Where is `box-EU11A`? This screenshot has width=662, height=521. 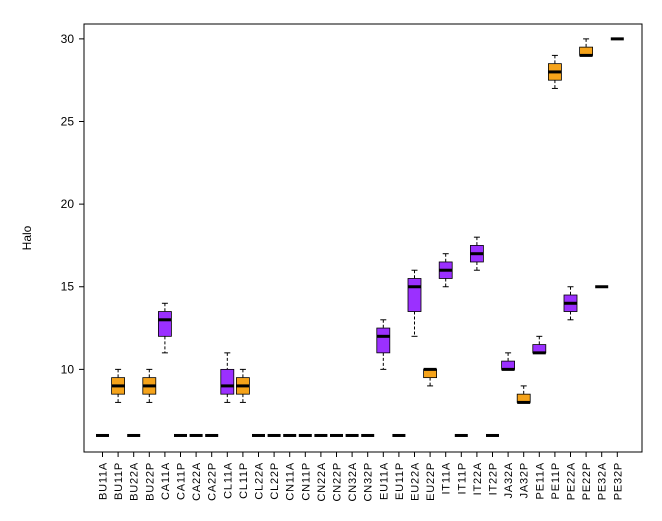 box-EU11A is located at coordinates (383, 344).